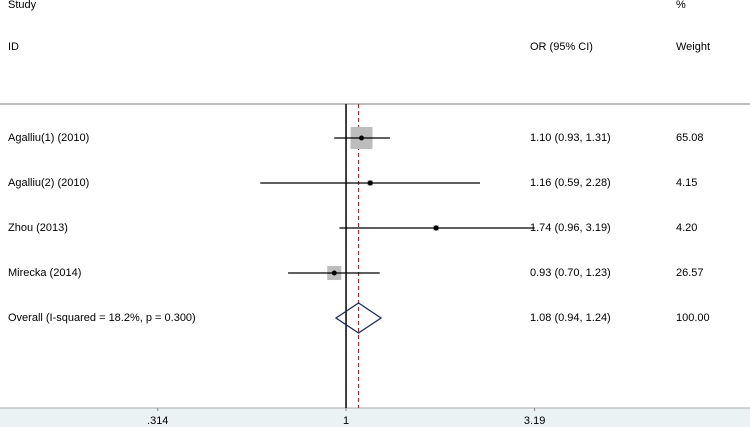 The height and width of the screenshot is (427, 750). I want to click on x-tick-label: 1, so click(346, 421).